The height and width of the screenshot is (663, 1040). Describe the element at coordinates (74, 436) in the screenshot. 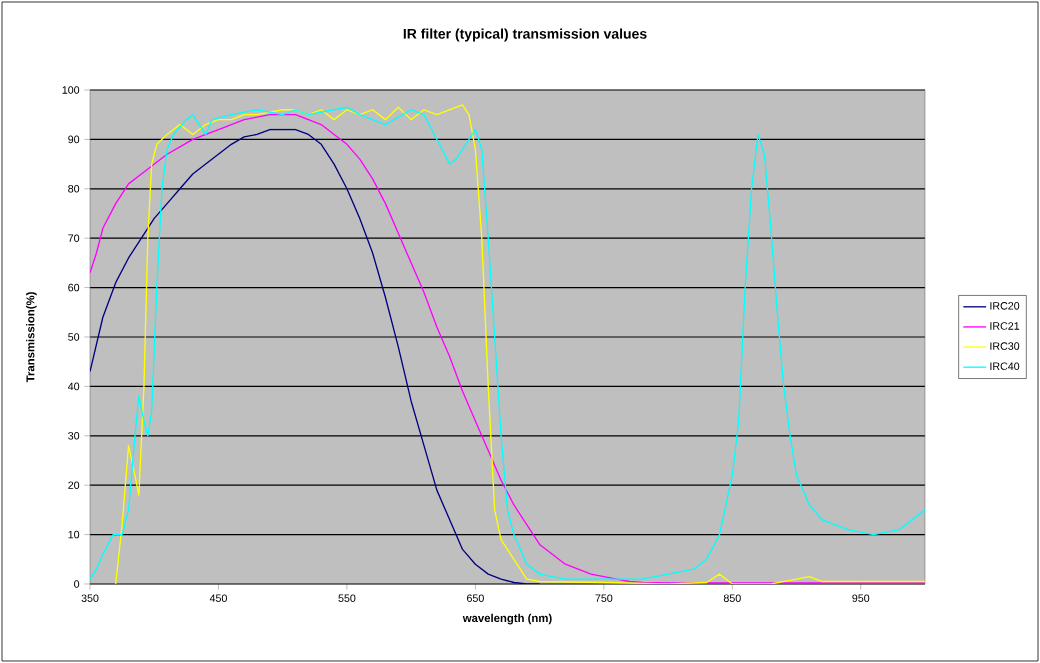

I see `y-tick-label: 30` at that location.